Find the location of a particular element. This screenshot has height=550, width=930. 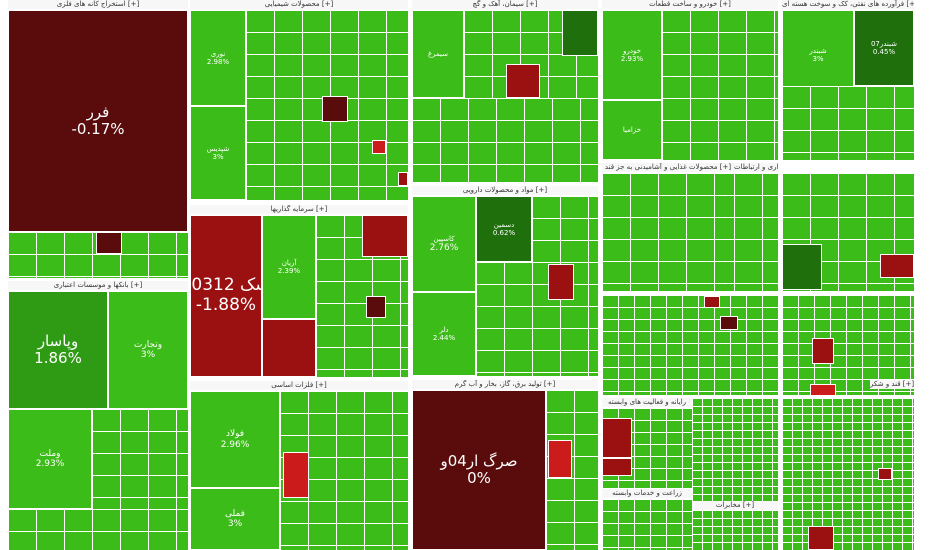

tile-dalor: دلر 2.44% is located at coordinates (444, 334).